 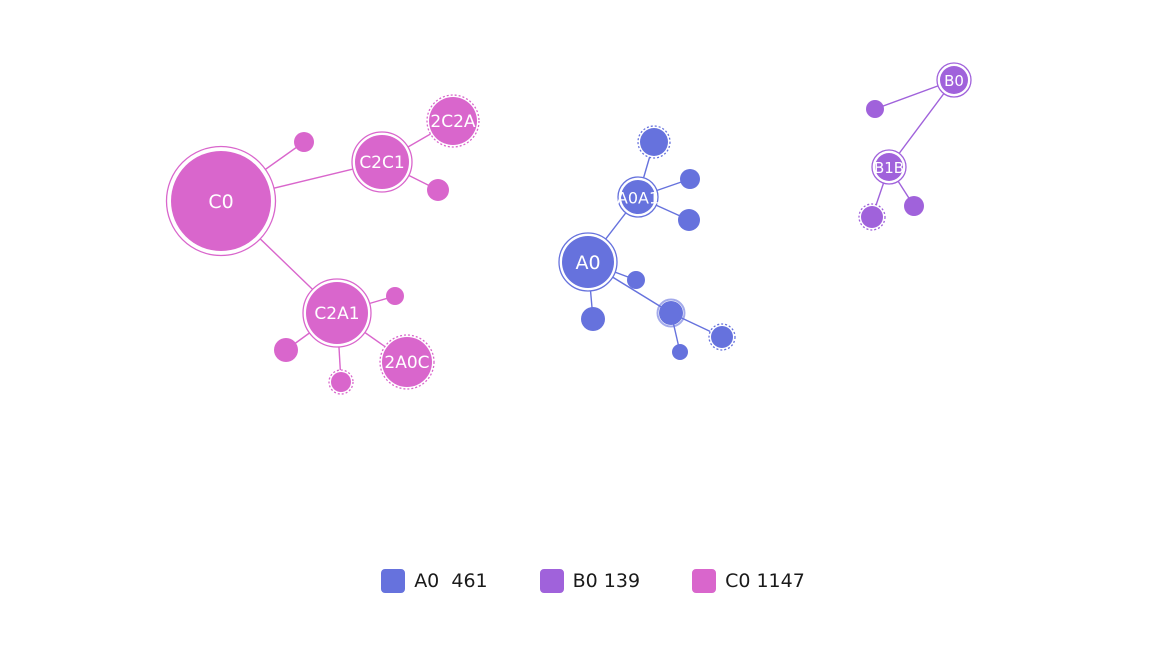 What do you see at coordinates (872, 217) in the screenshot?
I see `node-b-leaf3` at bounding box center [872, 217].